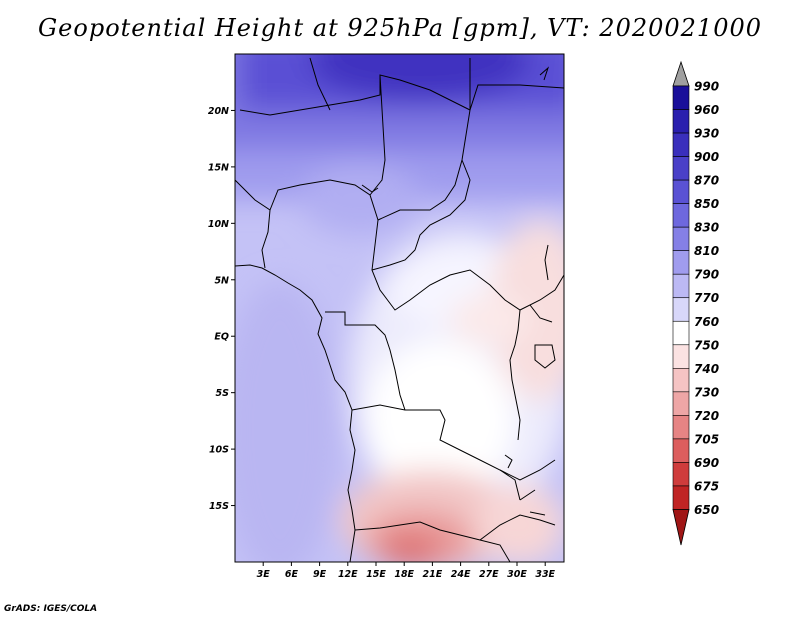  What do you see at coordinates (461, 574) in the screenshot?
I see `lon-tick-label: 24E` at bounding box center [461, 574].